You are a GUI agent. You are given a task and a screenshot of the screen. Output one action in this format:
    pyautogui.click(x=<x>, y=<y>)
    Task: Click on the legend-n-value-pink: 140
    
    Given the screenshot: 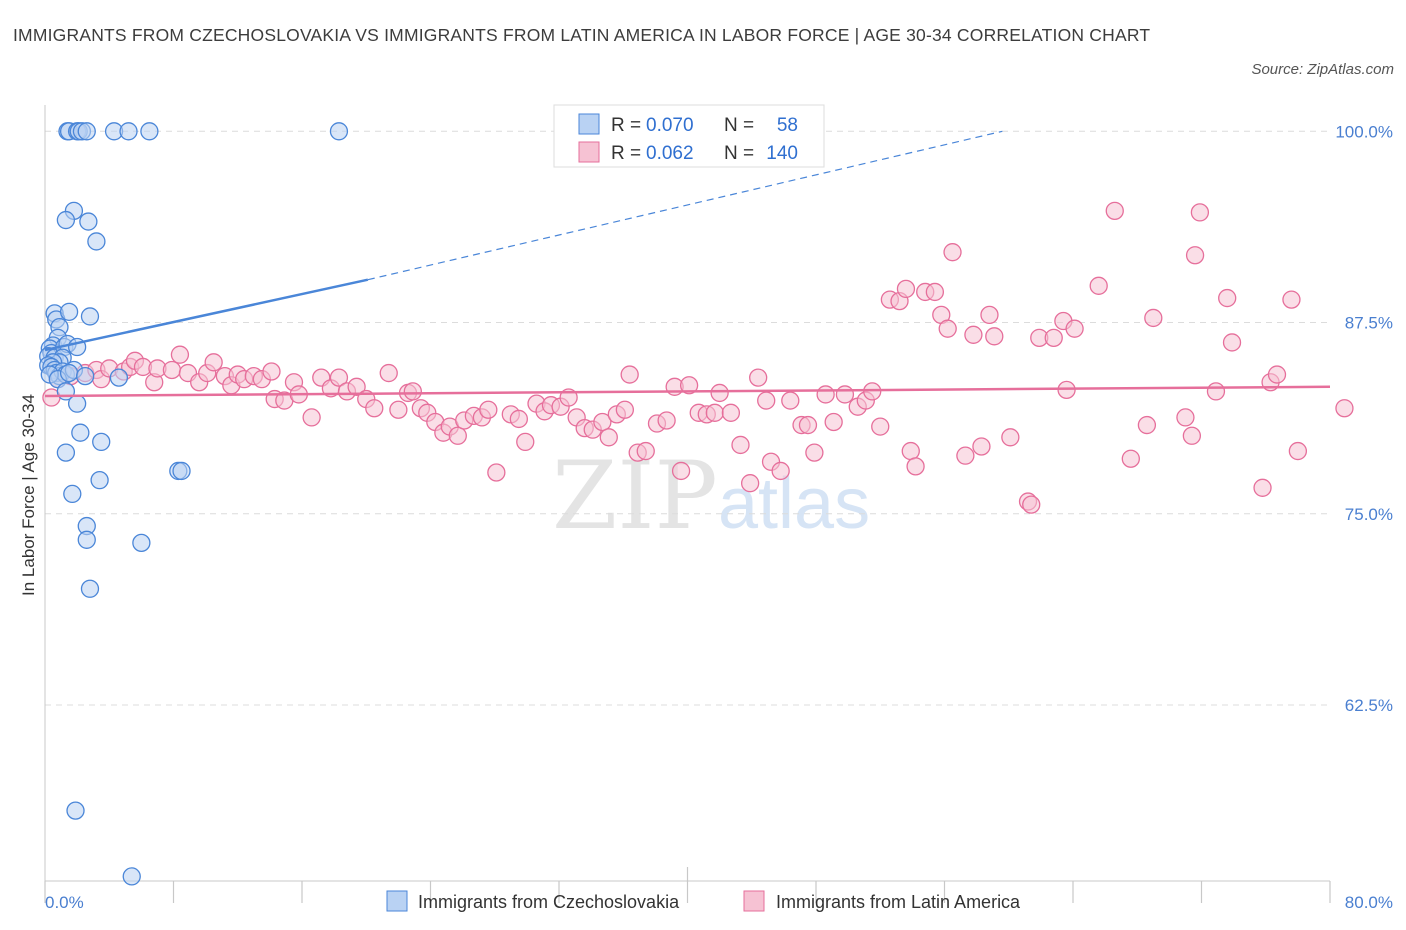 What is the action you would take?
    pyautogui.click(x=782, y=153)
    